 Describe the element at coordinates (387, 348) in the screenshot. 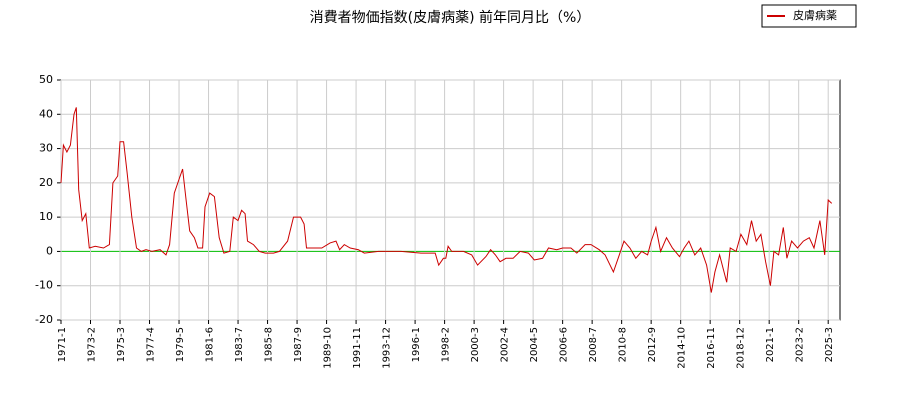

I see `x-tick-label: 1993-12` at that location.